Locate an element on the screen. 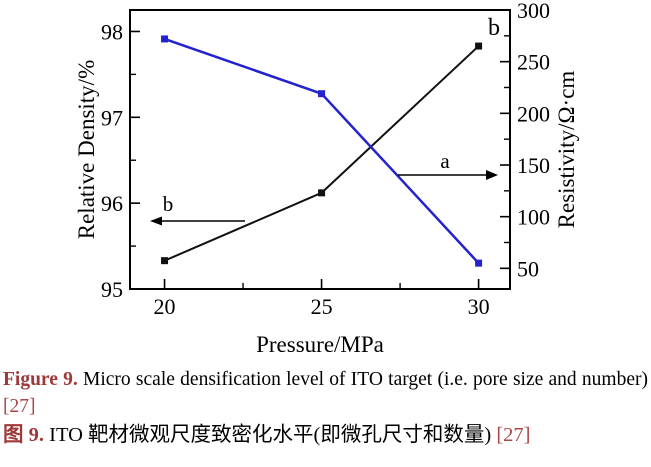 The height and width of the screenshot is (467, 651). right-axis-title: Resistivity/Ω·cm is located at coordinates (566, 150).